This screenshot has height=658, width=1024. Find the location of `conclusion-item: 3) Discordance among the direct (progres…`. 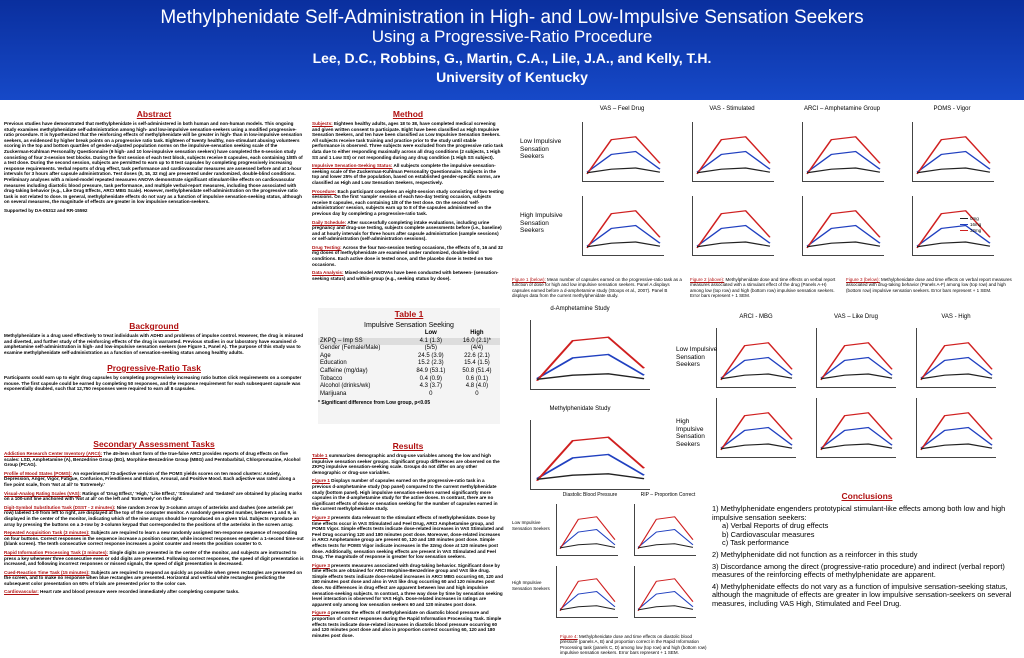

conclusion-item: 3) Discordance among the direct (progres… is located at coordinates (858, 570).